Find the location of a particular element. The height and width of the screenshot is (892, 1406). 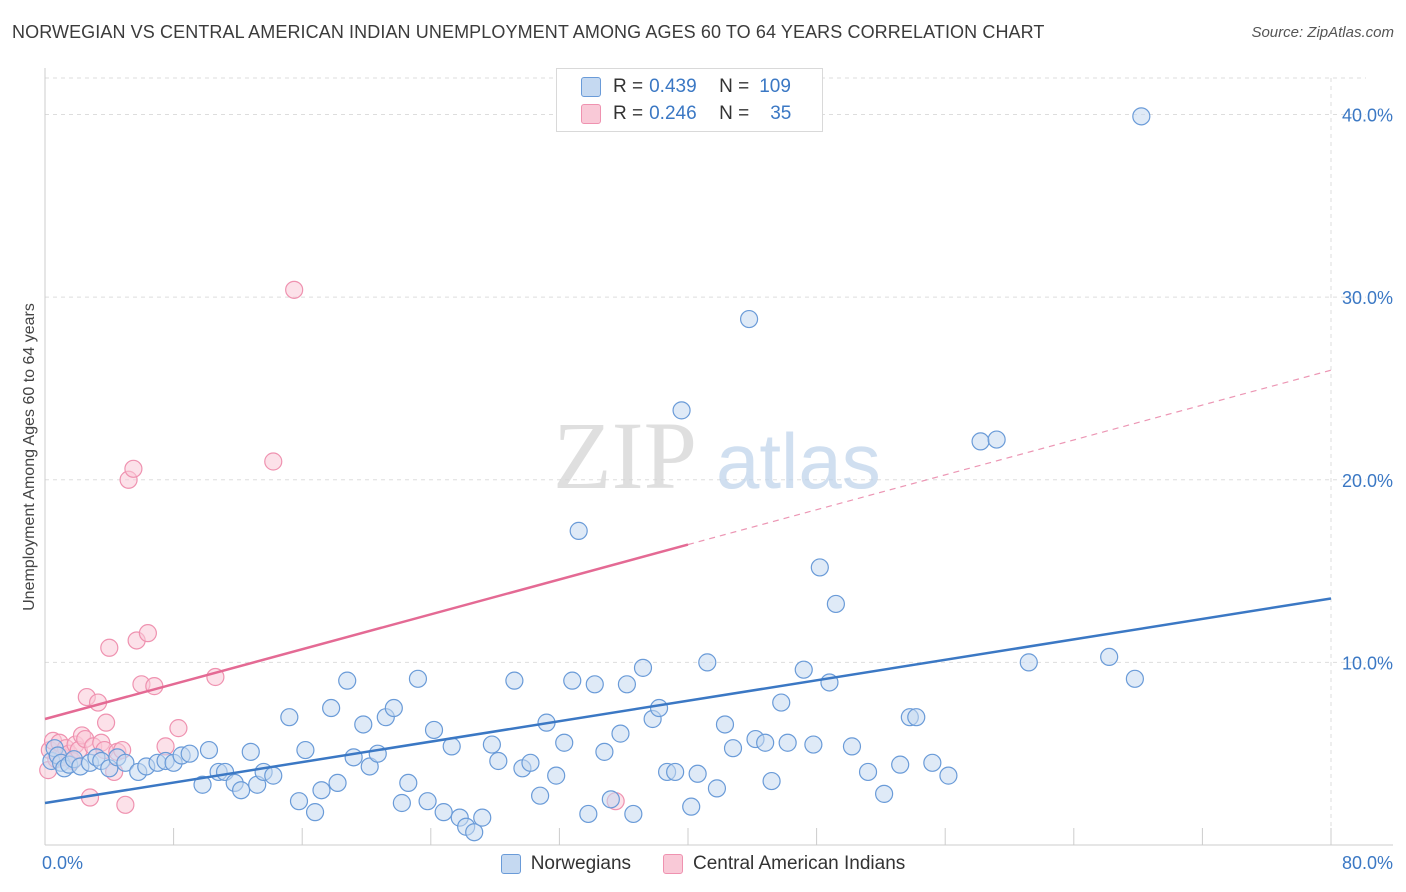

y-tick-label: 40.0% is located at coordinates (1367, 116).